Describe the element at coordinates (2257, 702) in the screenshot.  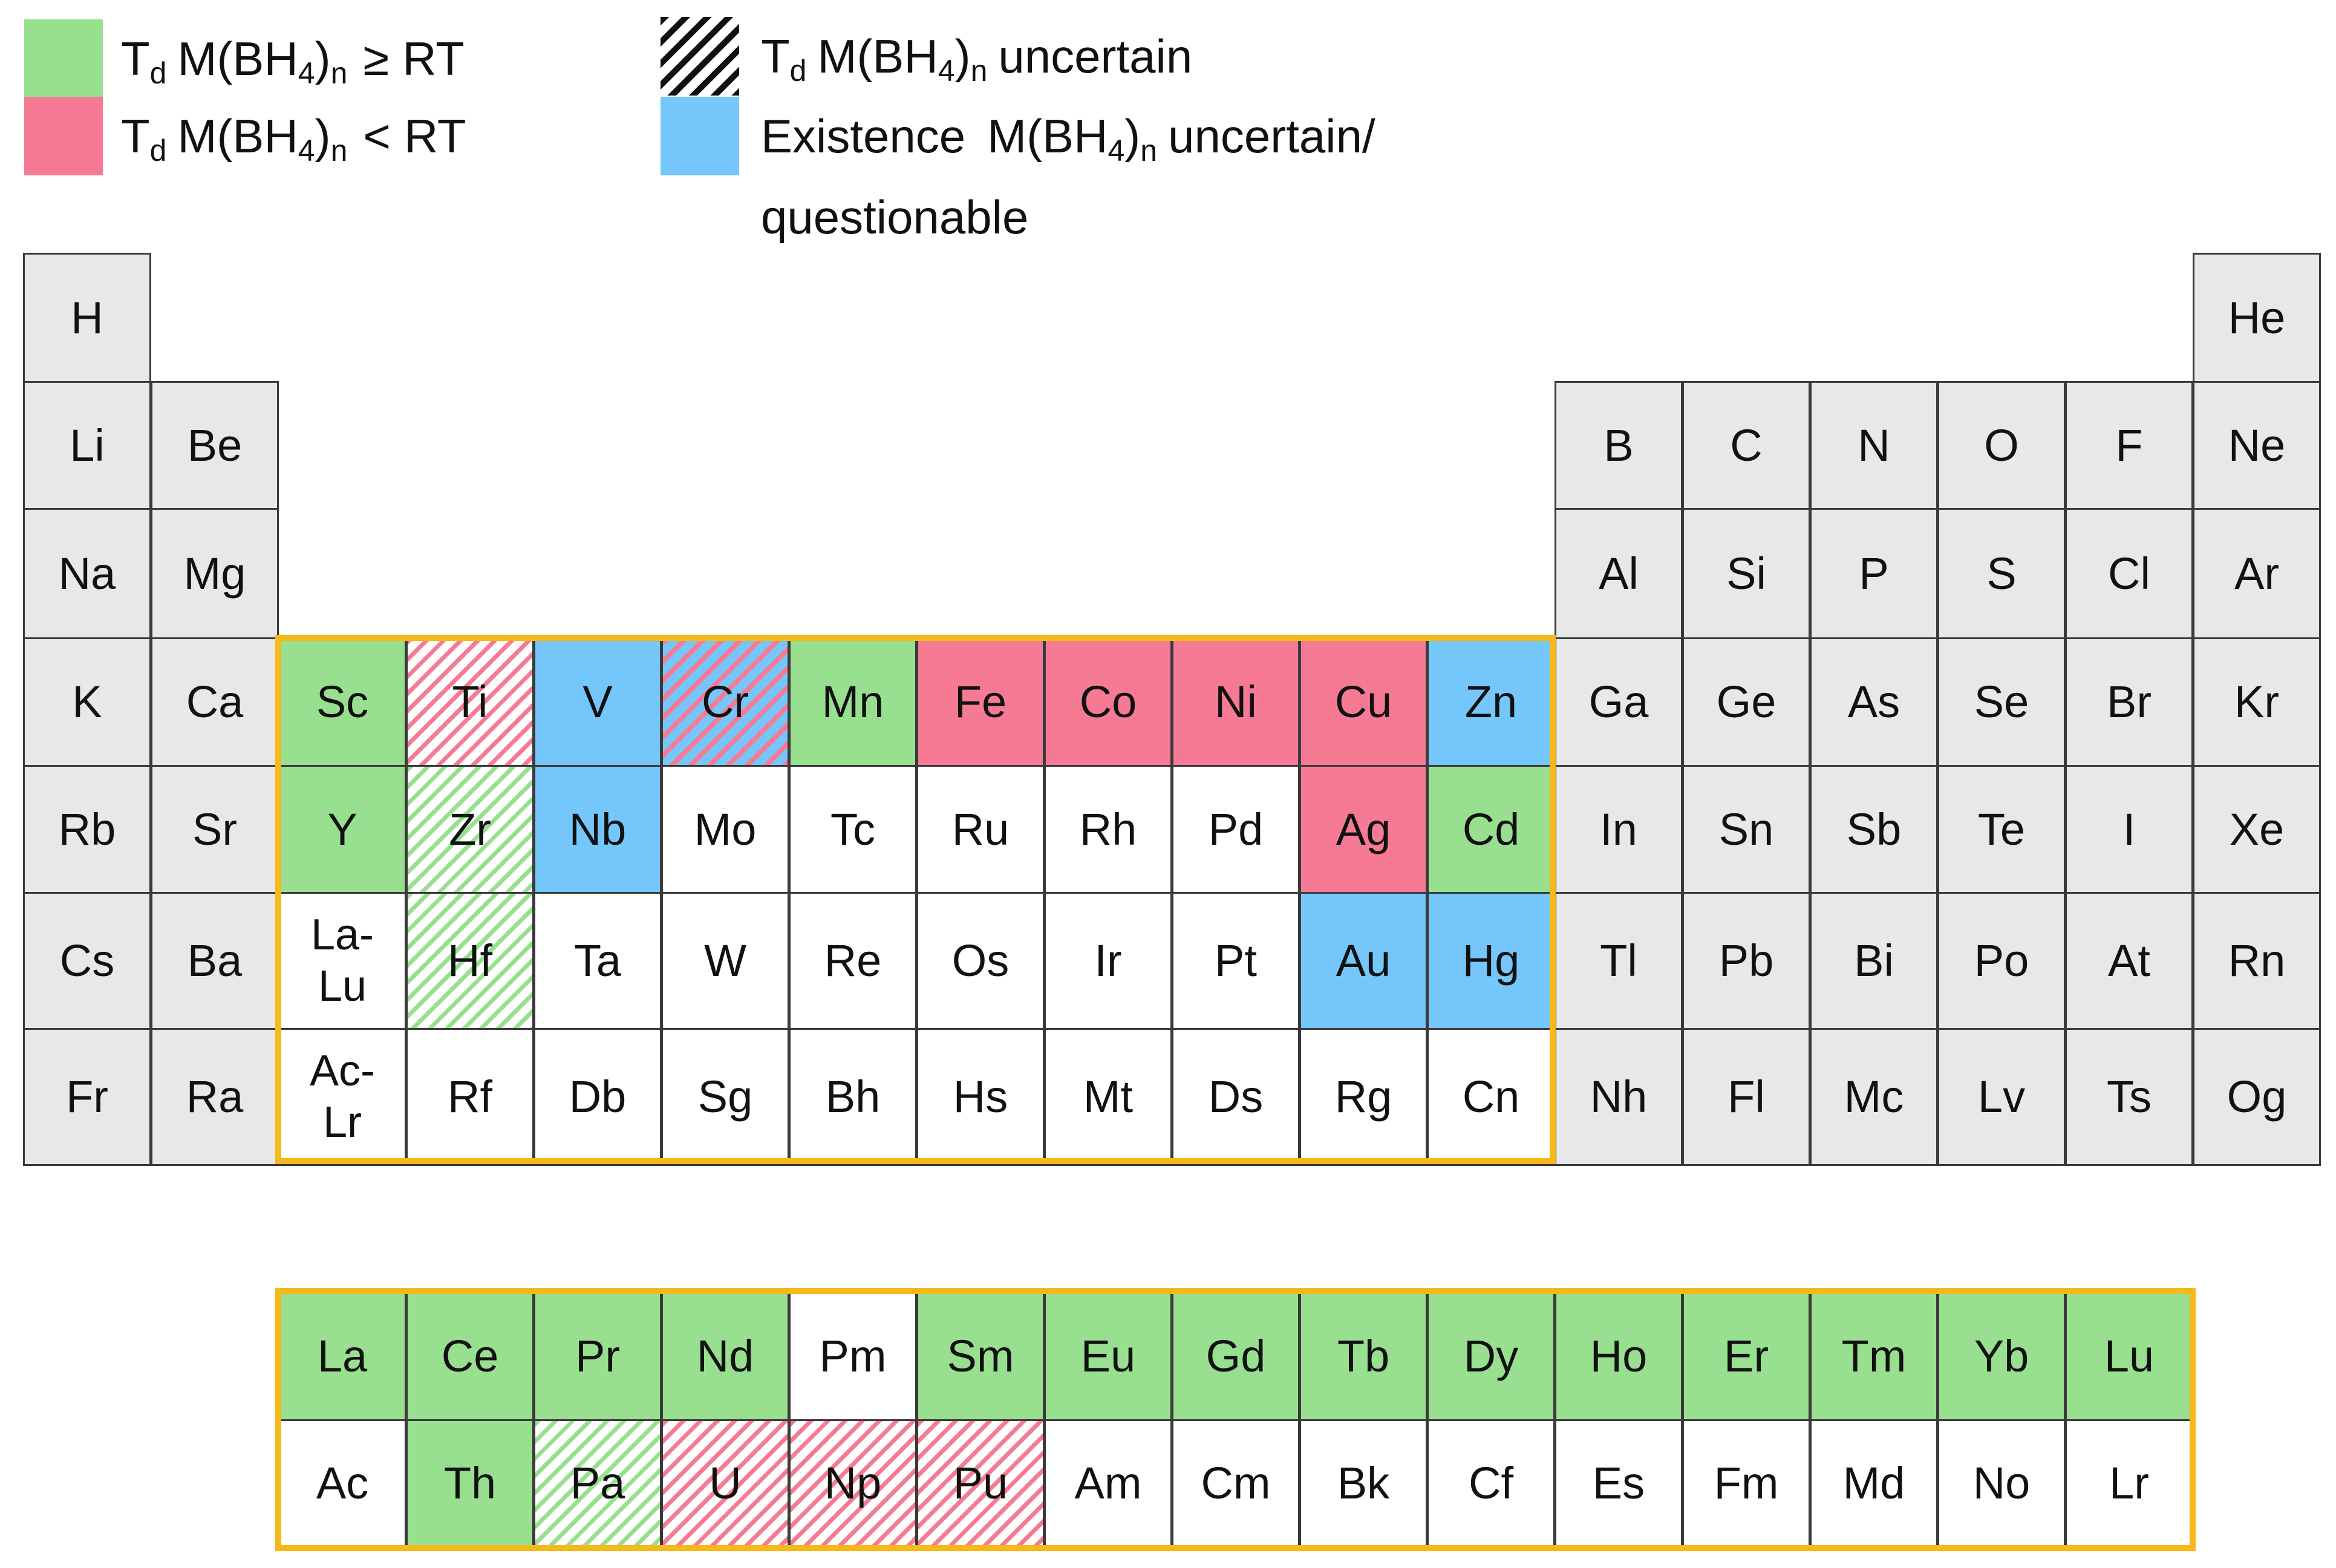
I see `element-cell-kr: Kr` at that location.